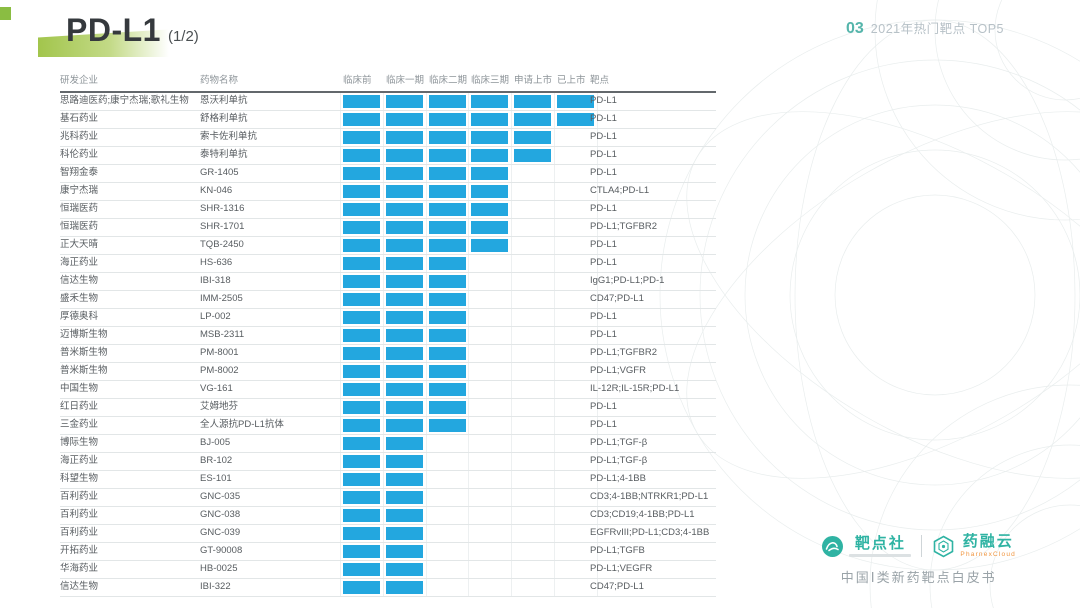  What do you see at coordinates (216, 190) in the screenshot?
I see `drug-cell: KN-046` at bounding box center [216, 190].